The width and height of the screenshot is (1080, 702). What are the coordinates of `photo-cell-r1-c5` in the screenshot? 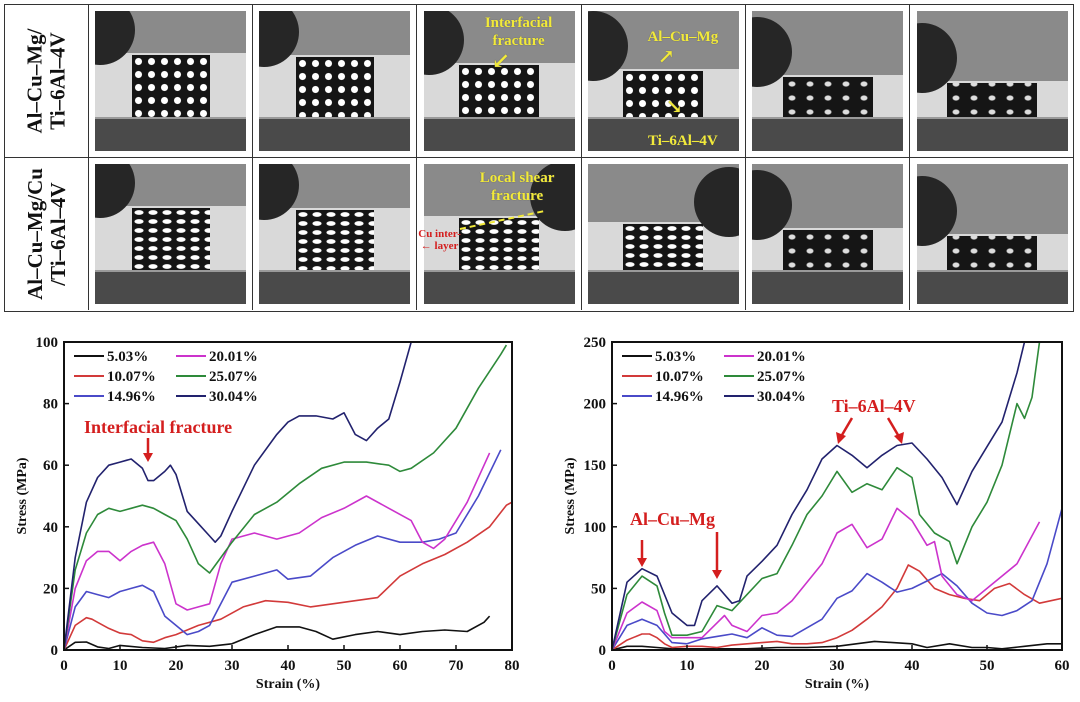 It's located at (828, 81).